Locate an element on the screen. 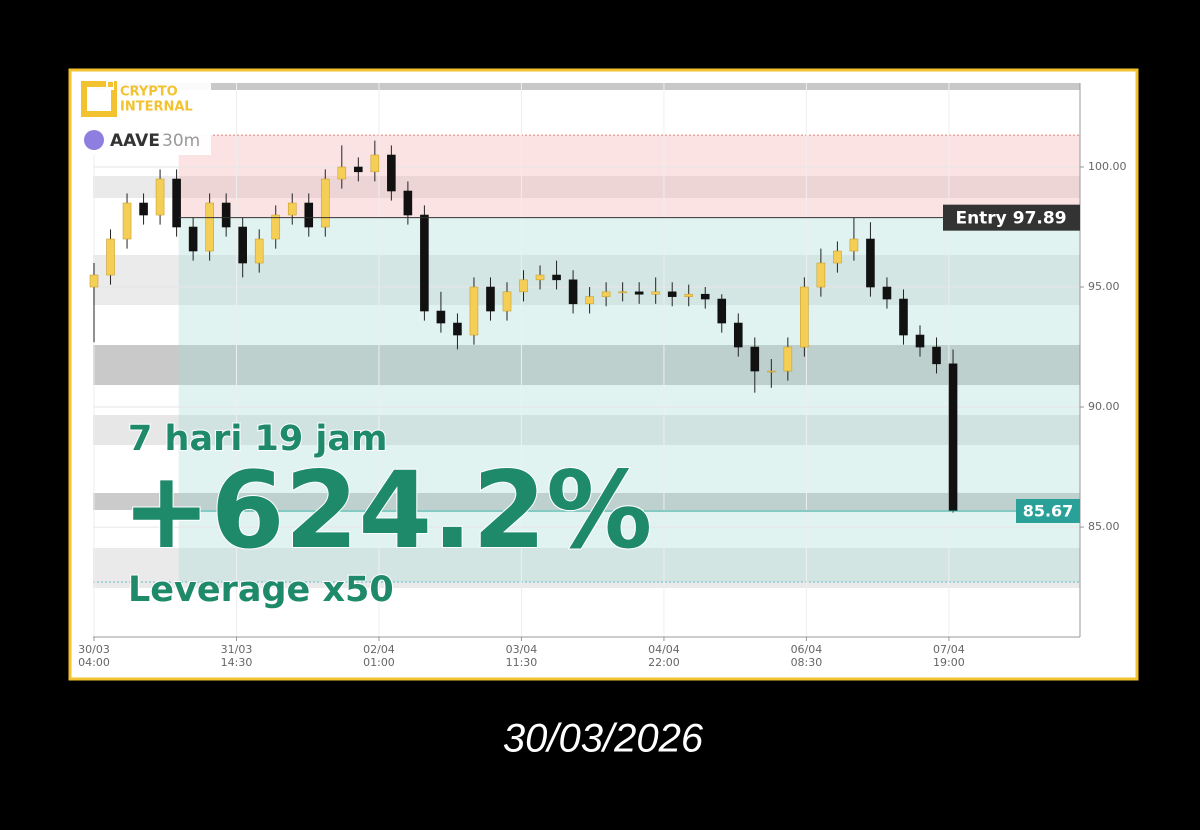 Image resolution: width=1200 pixels, height=830 pixels. logo-text: CRYPTO is located at coordinates (149, 92).